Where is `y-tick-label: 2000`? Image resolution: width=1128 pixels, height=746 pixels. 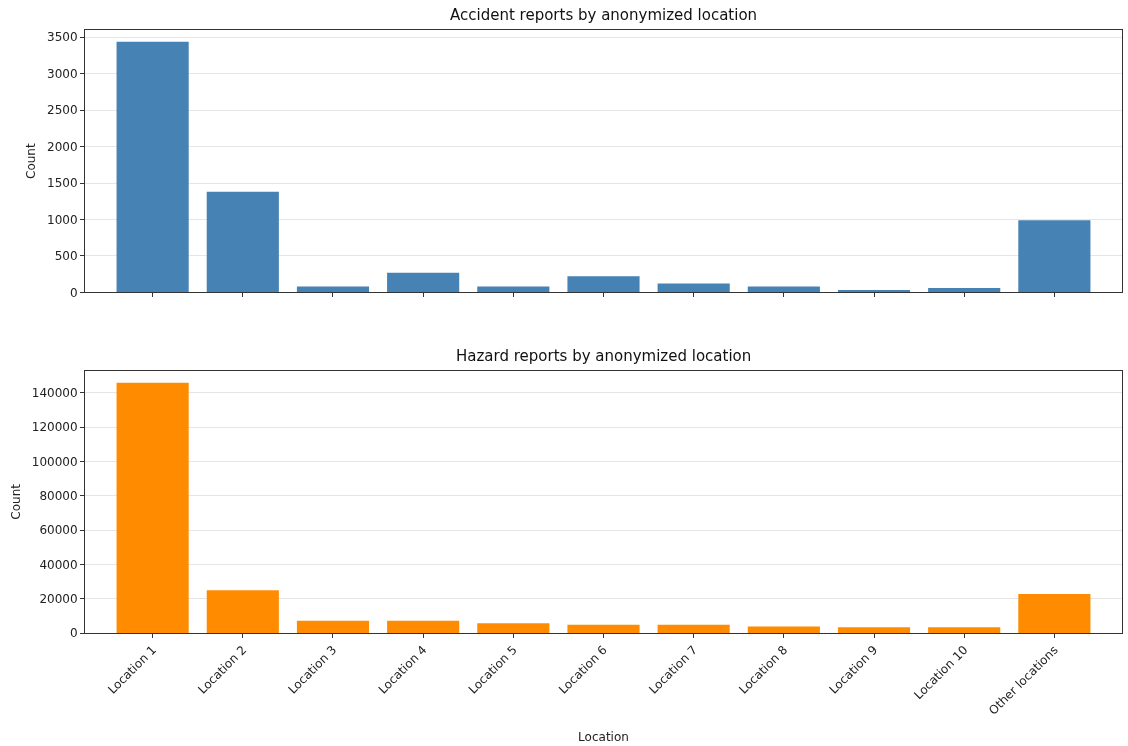
y-tick-label: 2000 is located at coordinates (62, 146).